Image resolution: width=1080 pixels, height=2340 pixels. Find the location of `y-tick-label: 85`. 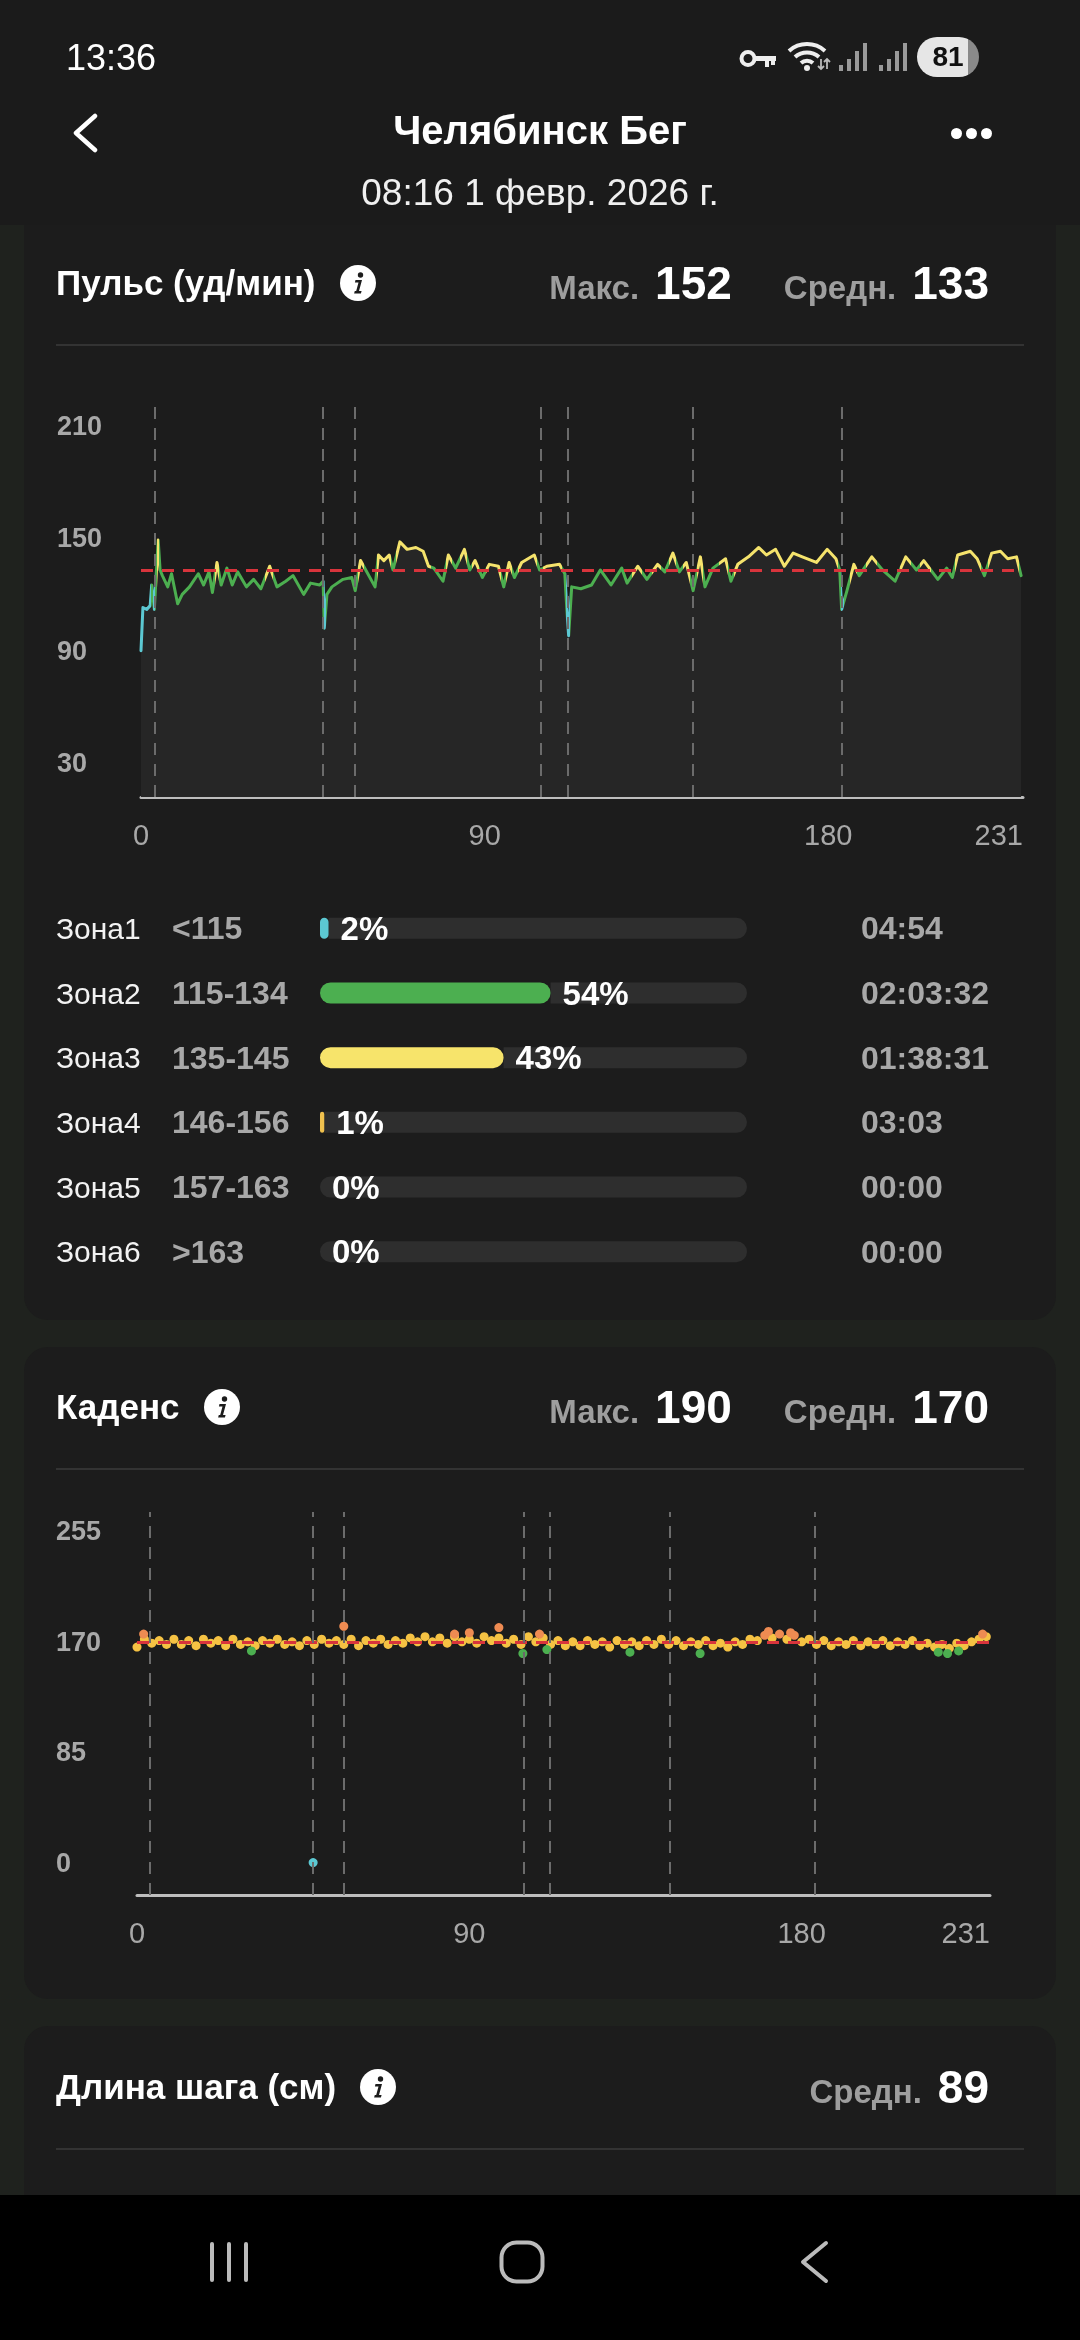

y-tick-label: 85 is located at coordinates (71, 1752).